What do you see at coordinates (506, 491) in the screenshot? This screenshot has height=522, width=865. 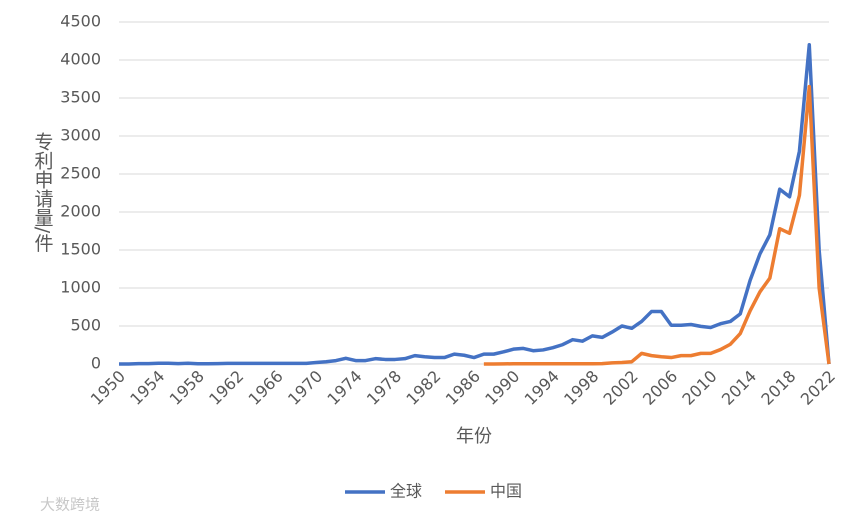 I see `legend-label: 中国` at bounding box center [506, 491].